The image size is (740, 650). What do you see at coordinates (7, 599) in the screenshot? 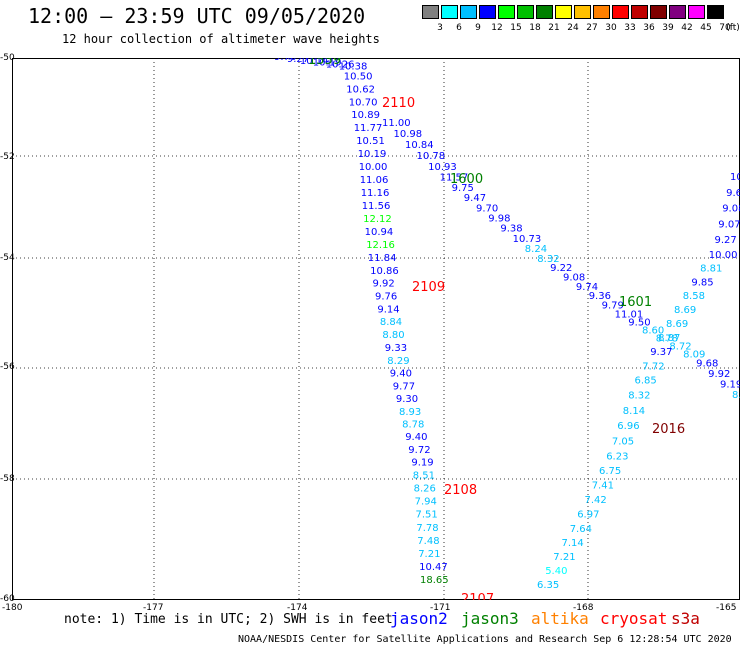
I see `lat-label-60: -60` at bounding box center [7, 599].